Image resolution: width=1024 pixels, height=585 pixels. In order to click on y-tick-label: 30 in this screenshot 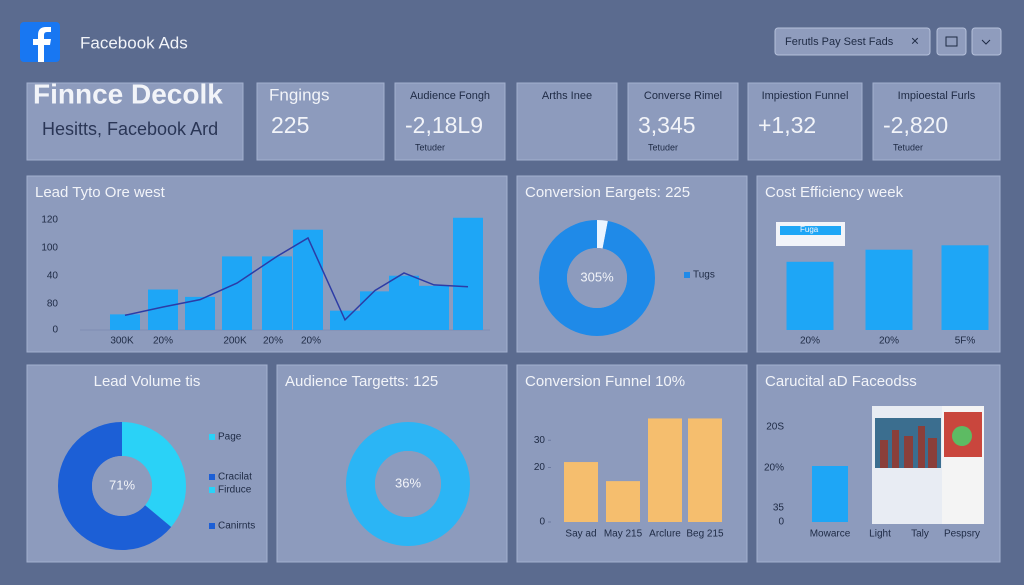, I will do `click(540, 440)`.